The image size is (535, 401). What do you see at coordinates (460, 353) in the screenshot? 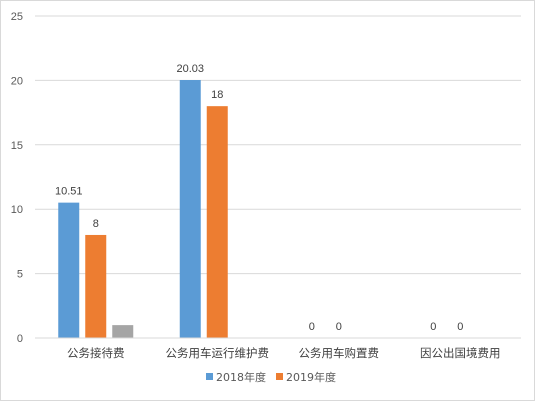
I see `x-tick-label: 因公出国境费用` at bounding box center [460, 353].